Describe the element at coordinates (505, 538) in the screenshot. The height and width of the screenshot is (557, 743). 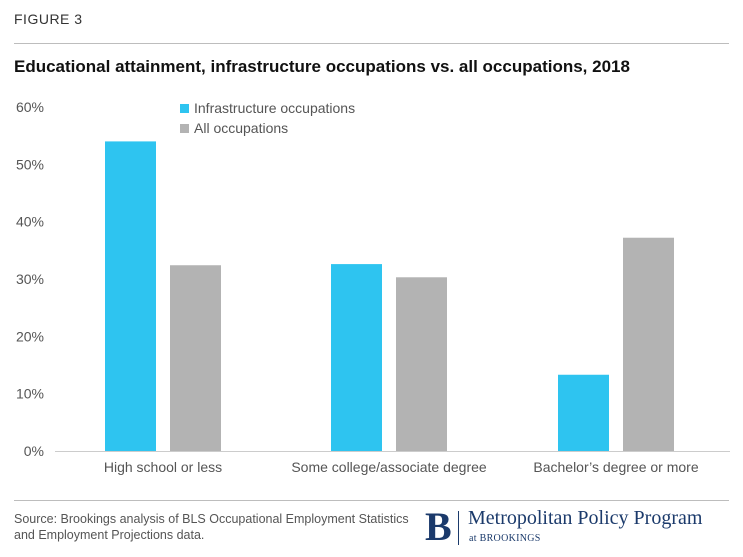
I see `program-affiliation: at BROOKINGS` at that location.